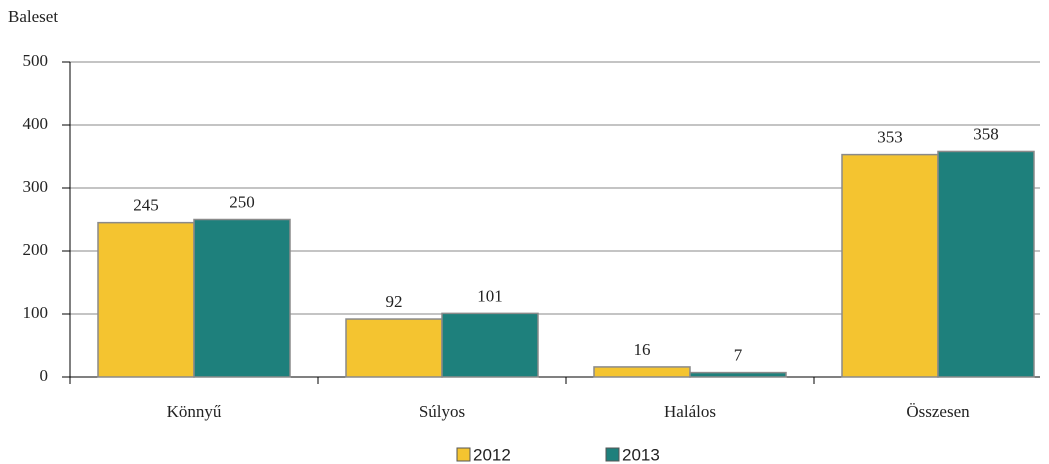 The image size is (1049, 464). I want to click on value-label: 92, so click(394, 301).